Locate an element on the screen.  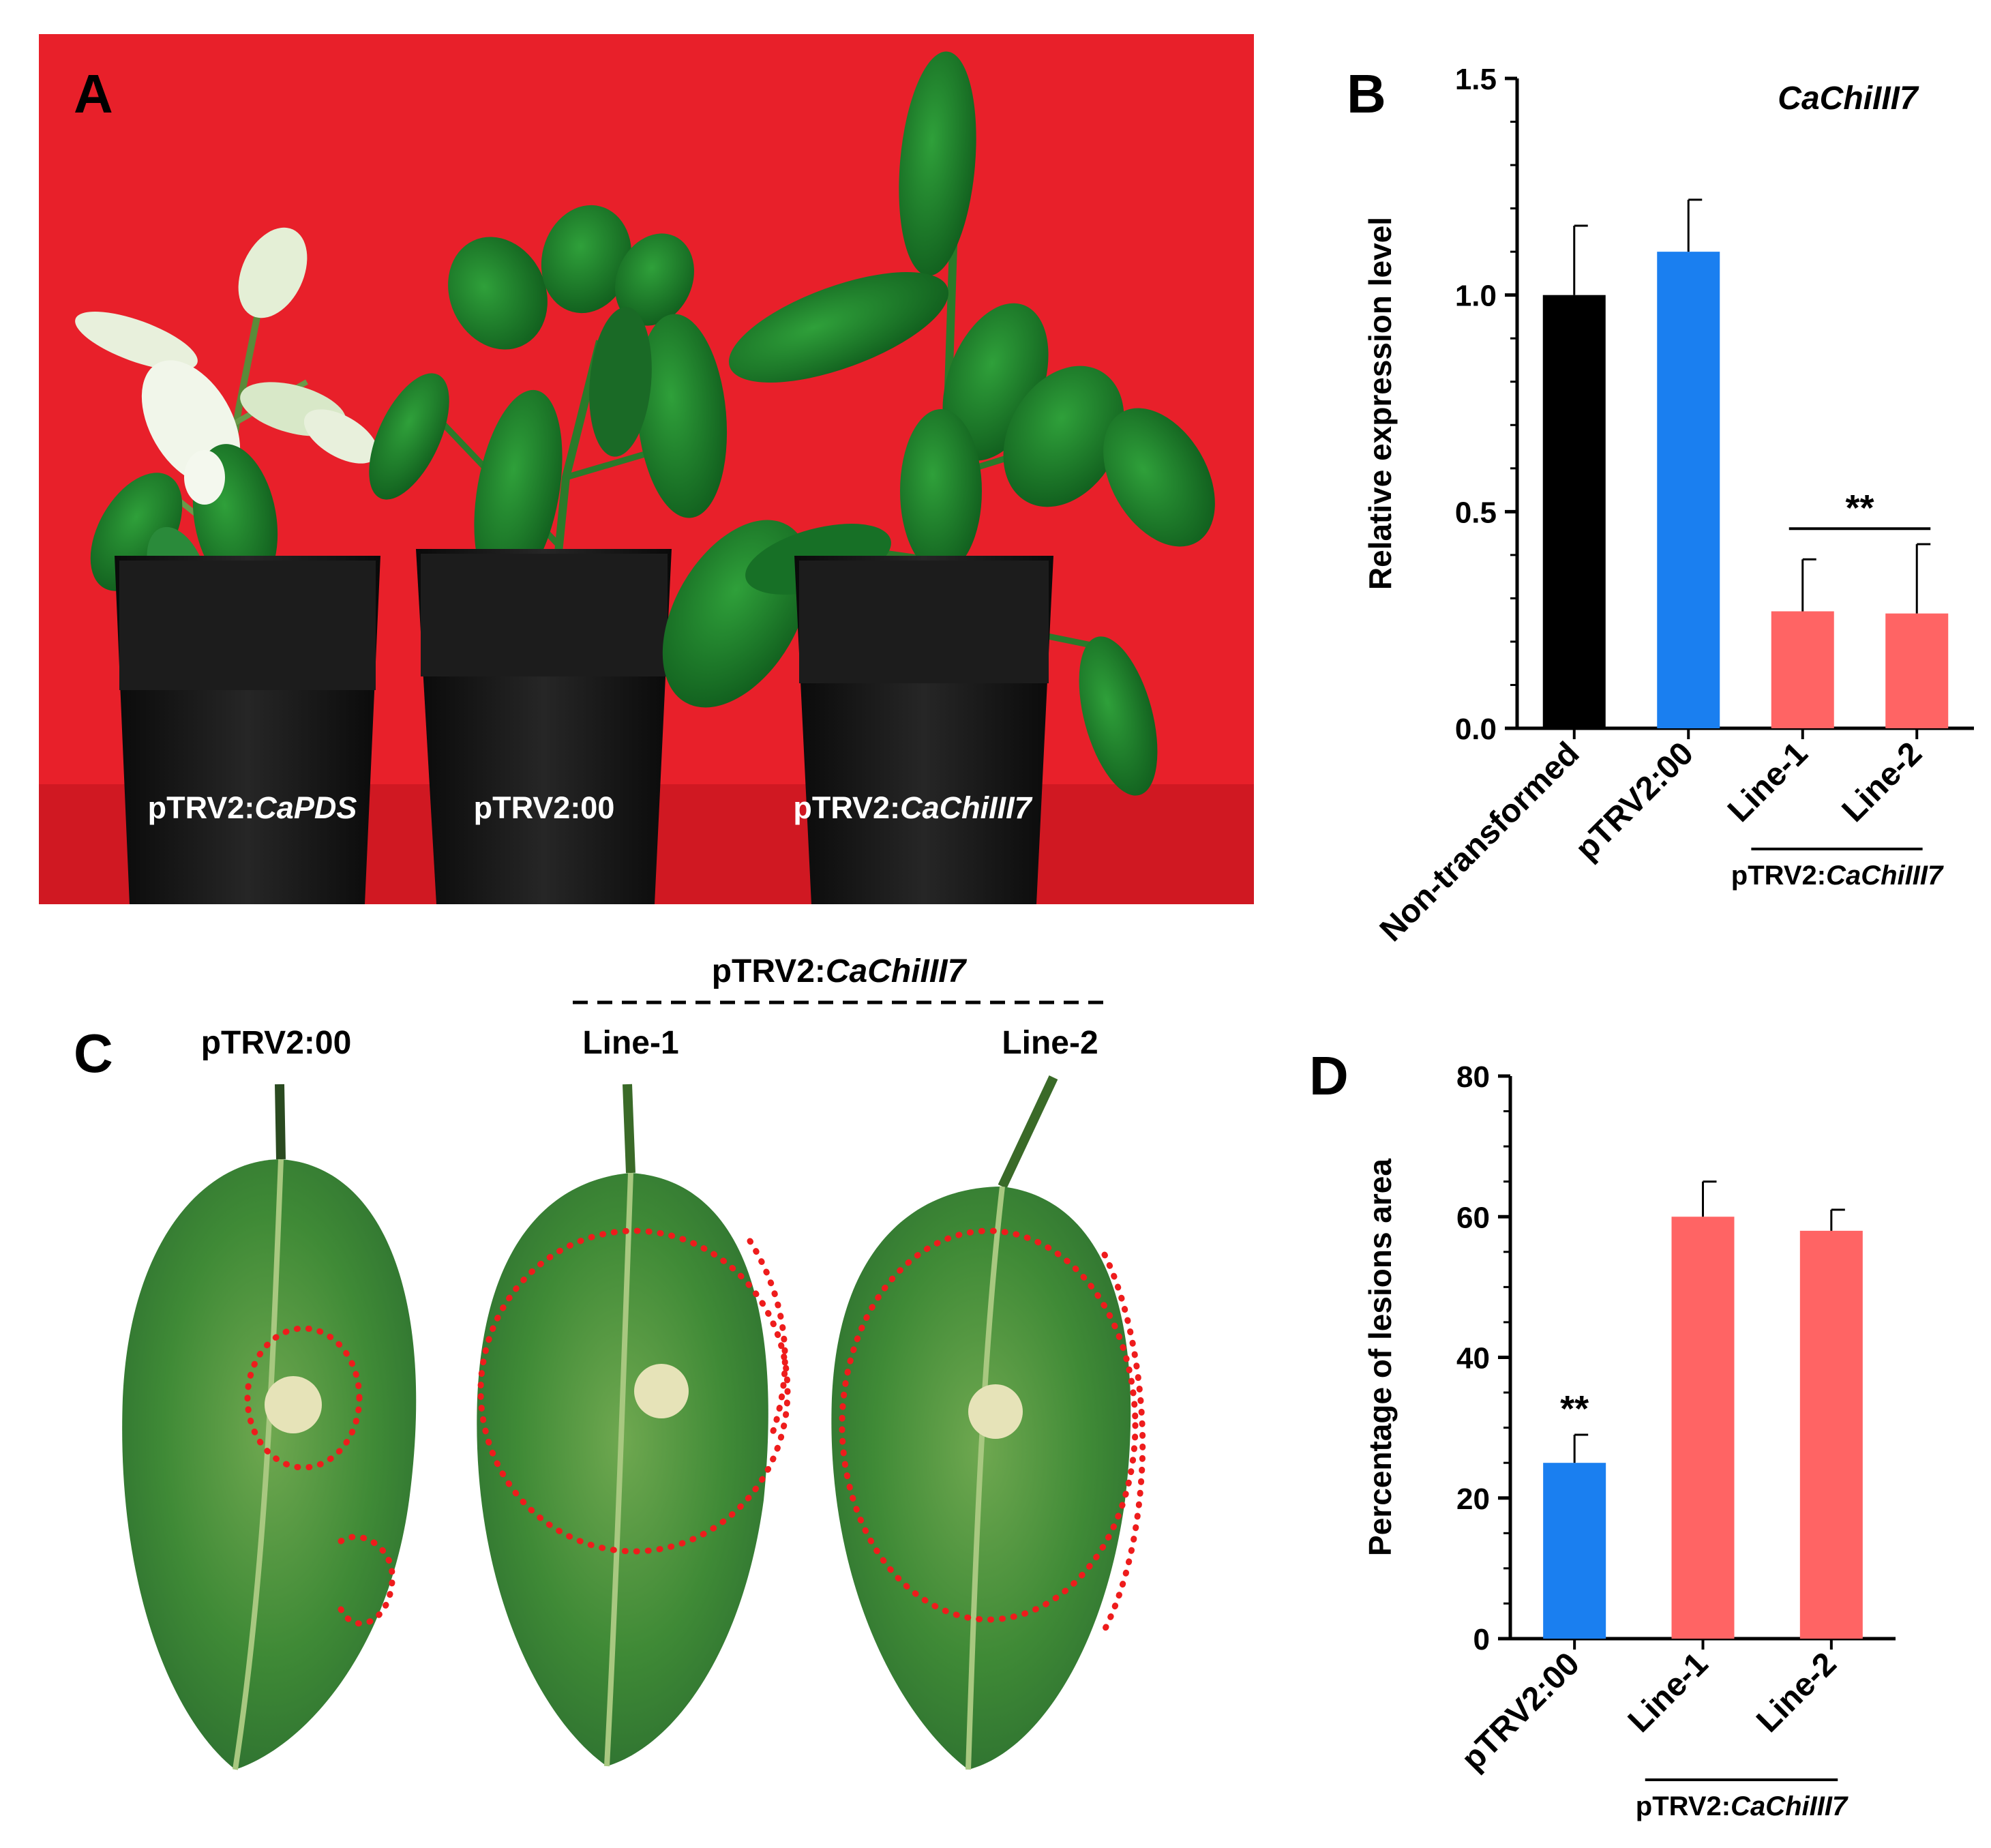
panel-a-letter: A is located at coordinates (93, 93).